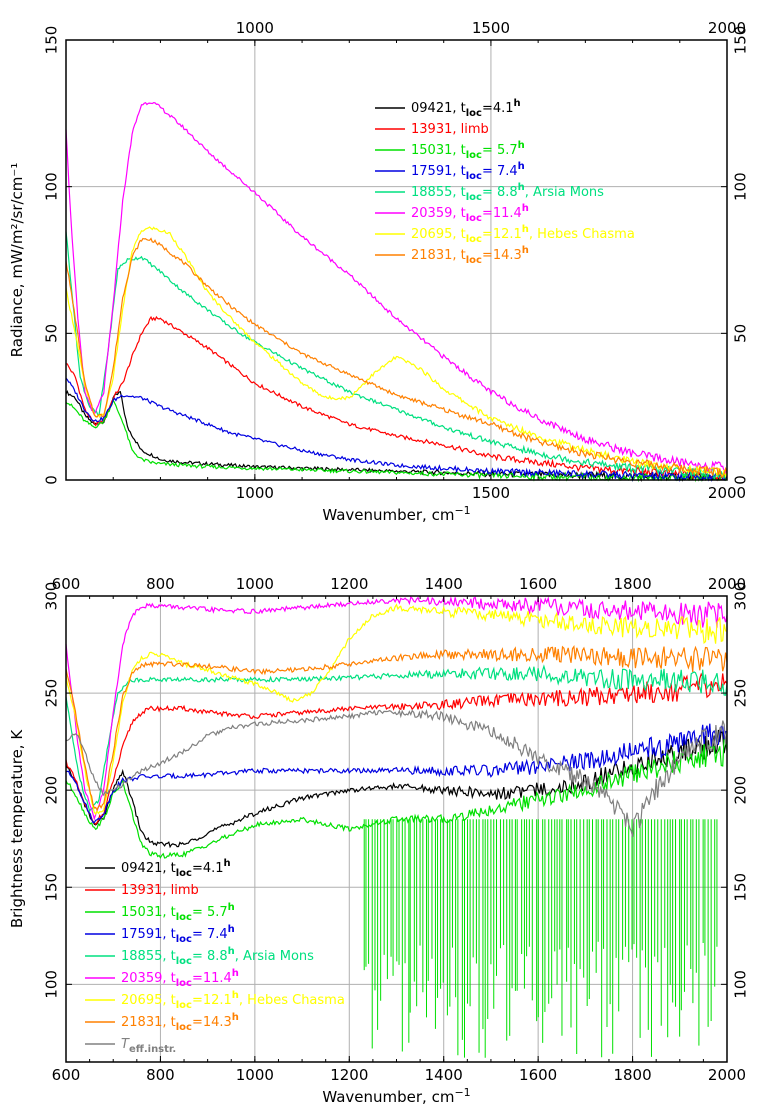  What do you see at coordinates (52, 333) in the screenshot?
I see `y-tick-label-left: 50` at bounding box center [52, 333].